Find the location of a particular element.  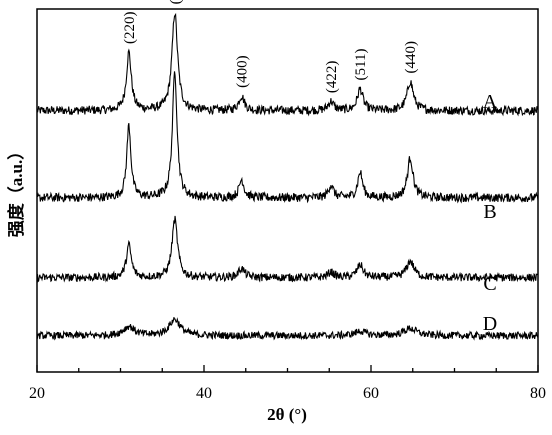

peak-label: (400) is located at coordinates (243, 71).